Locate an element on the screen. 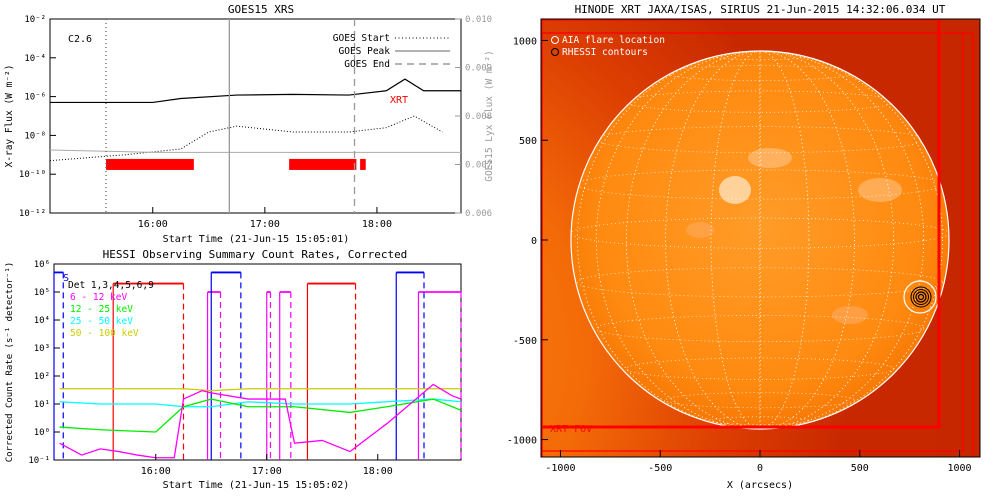 Image resolution: width=1000 pixels, height=500 pixels. hessi-x-tick-label-1: 17:00 is located at coordinates (267, 471).